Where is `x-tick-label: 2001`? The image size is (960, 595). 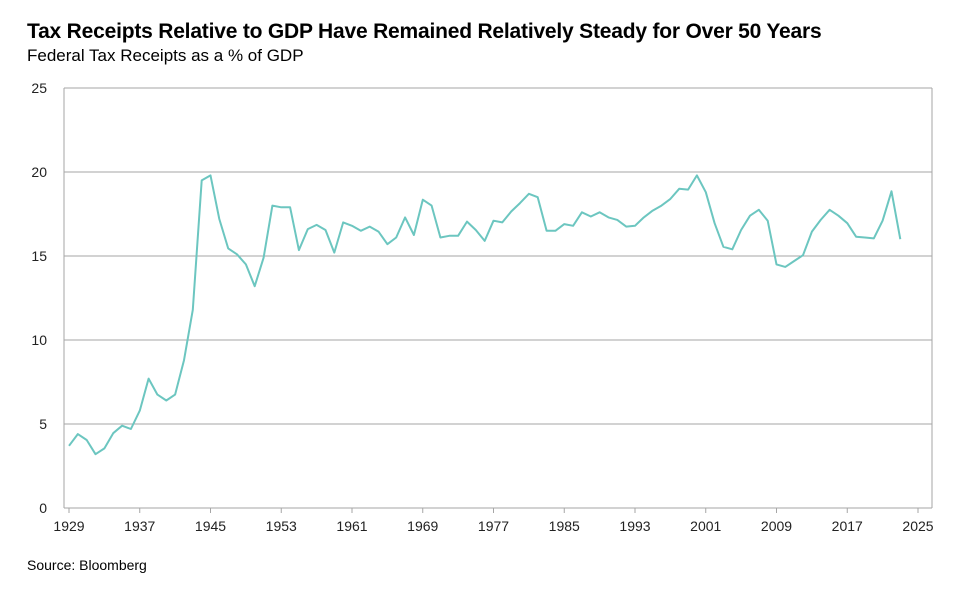
x-tick-label: 2001 is located at coordinates (705, 526).